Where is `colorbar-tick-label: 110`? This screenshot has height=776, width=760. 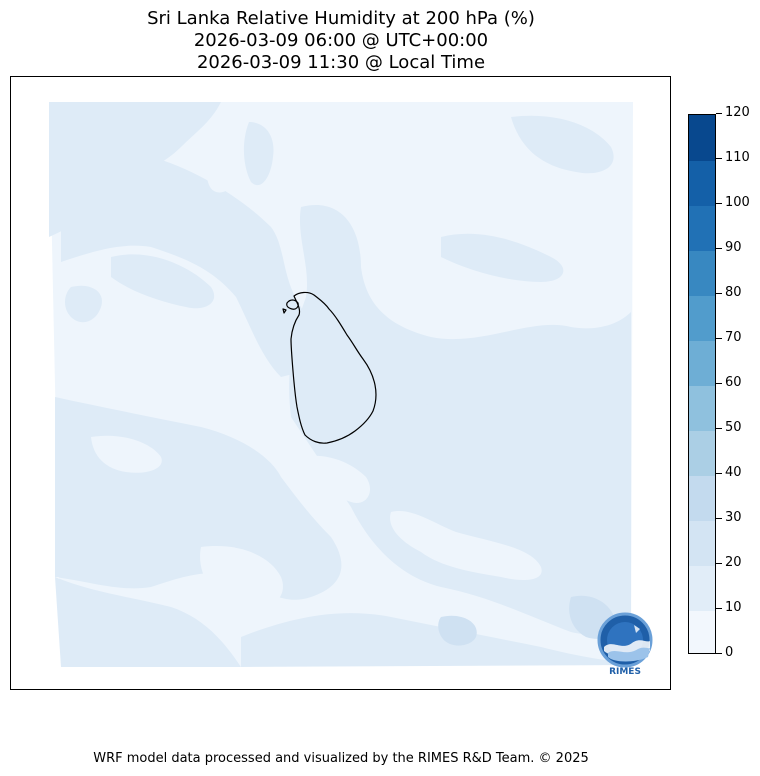 colorbar-tick-label: 110 is located at coordinates (737, 157).